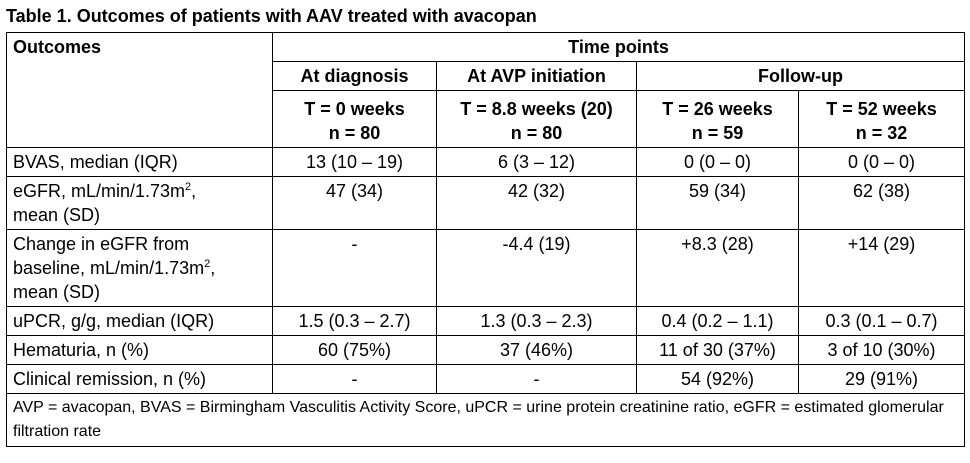  What do you see at coordinates (536, 350) in the screenshot?
I see `table-cell: 37 (46%)` at bounding box center [536, 350].